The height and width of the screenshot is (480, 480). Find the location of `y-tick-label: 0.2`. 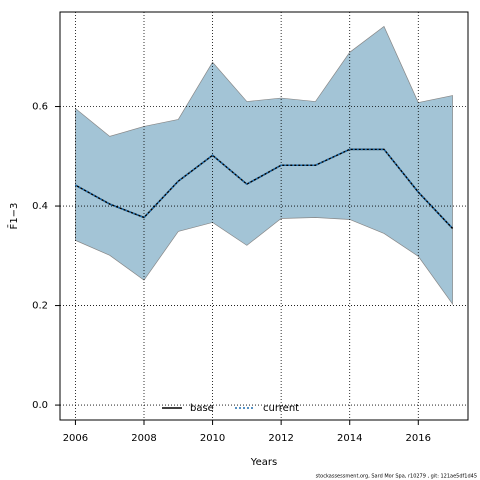

y-tick-label: 0.2 is located at coordinates (40, 306).